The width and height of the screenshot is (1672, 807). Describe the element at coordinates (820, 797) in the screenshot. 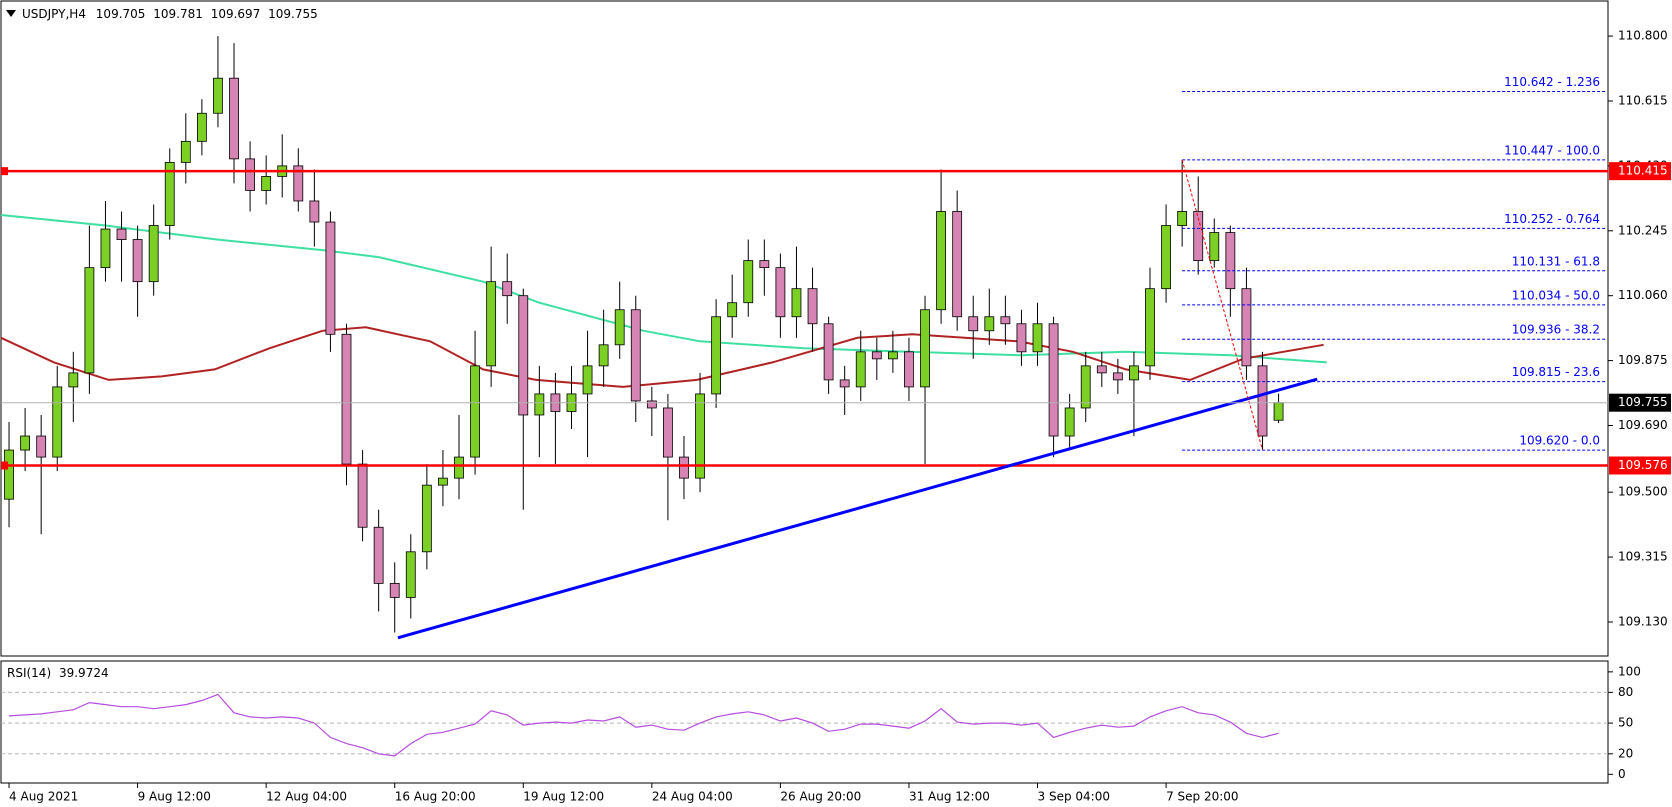

I see `x-tick-label: 26 Aug 20:00` at that location.